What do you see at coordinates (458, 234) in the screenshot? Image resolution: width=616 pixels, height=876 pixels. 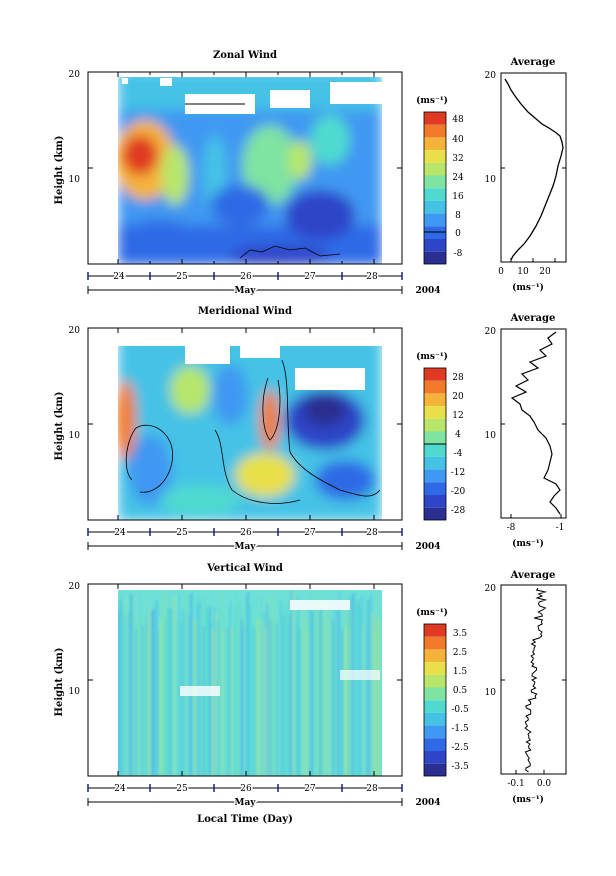 I see `colorbar-tick: 0` at bounding box center [458, 234].